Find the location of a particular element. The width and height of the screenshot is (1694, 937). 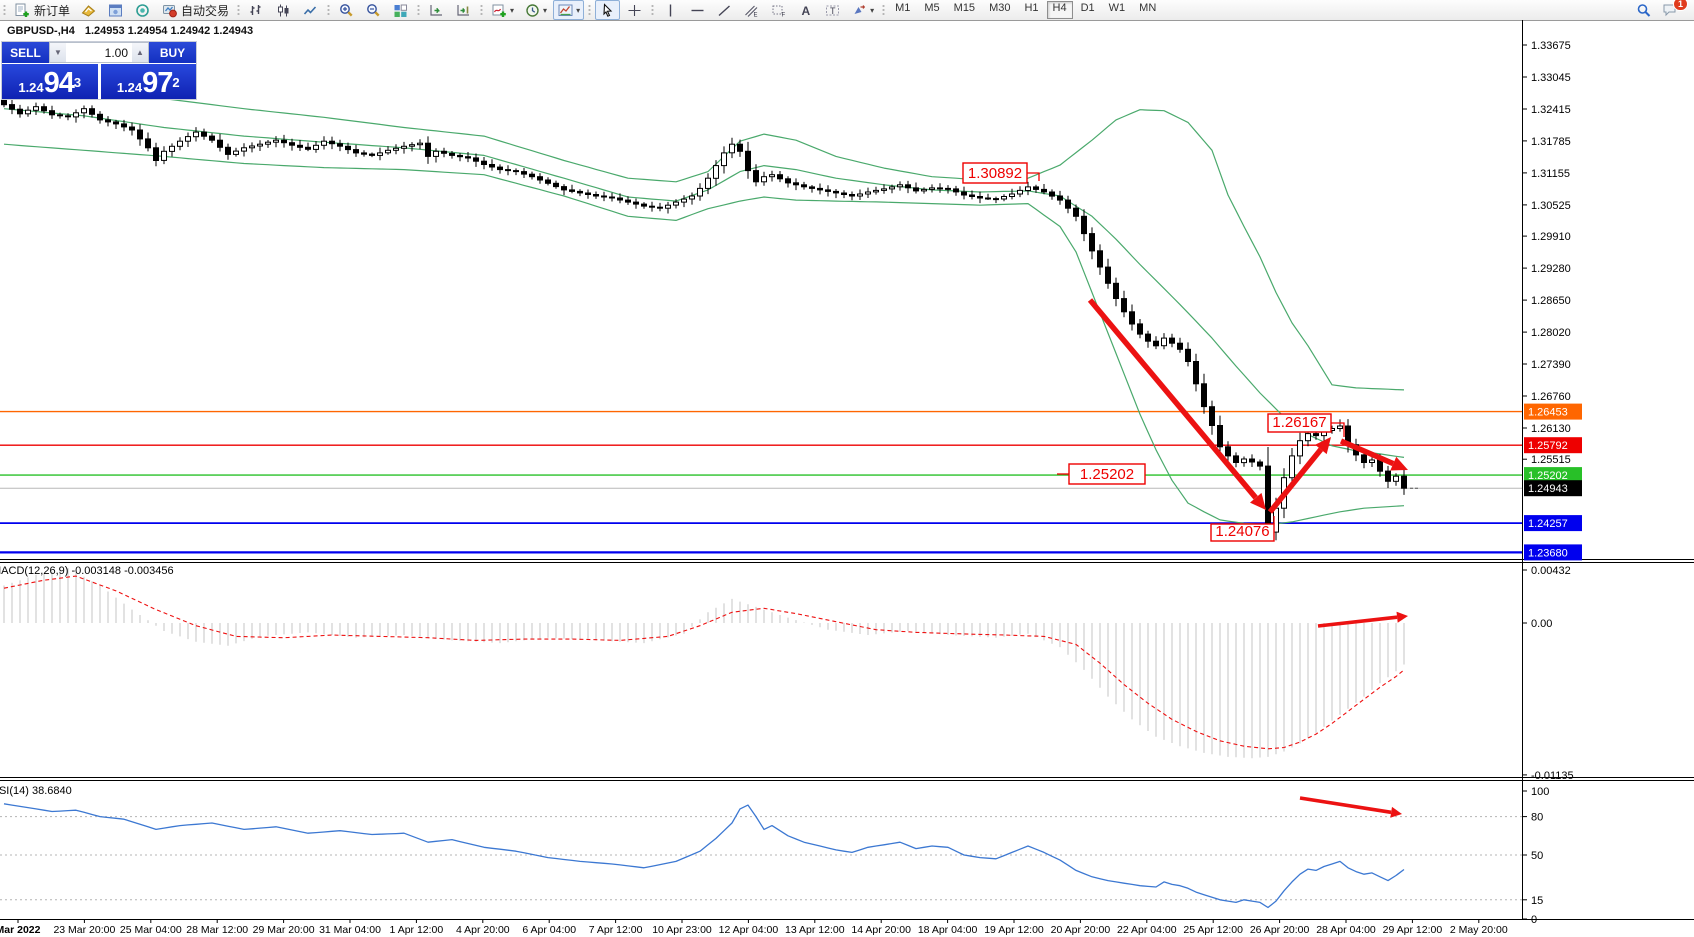

horizontal-line-tool is located at coordinates (697, 10).